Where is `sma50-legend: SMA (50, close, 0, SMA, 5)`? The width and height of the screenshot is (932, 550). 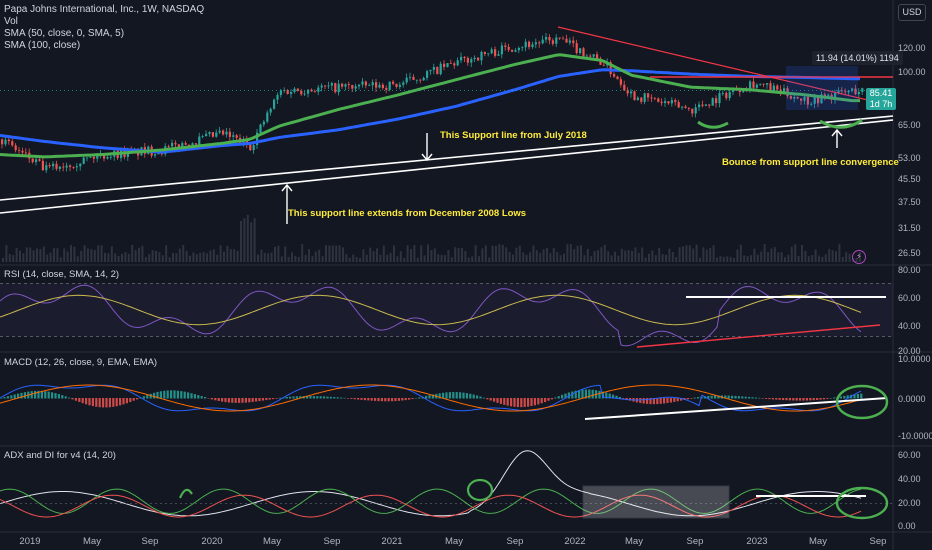 sma50-legend: SMA (50, close, 0, SMA, 5) is located at coordinates (64, 33).